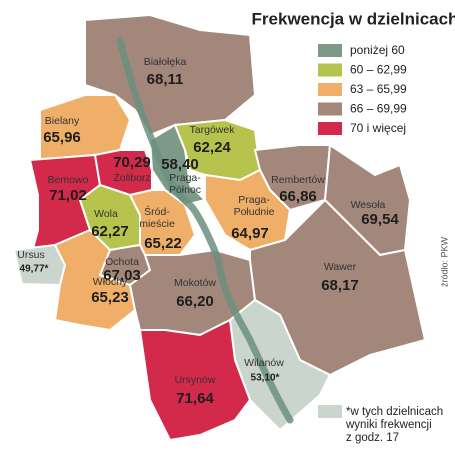 This screenshot has height=464, width=455. Describe the element at coordinates (298, 180) in the screenshot. I see `district-name: Rembertów` at that location.